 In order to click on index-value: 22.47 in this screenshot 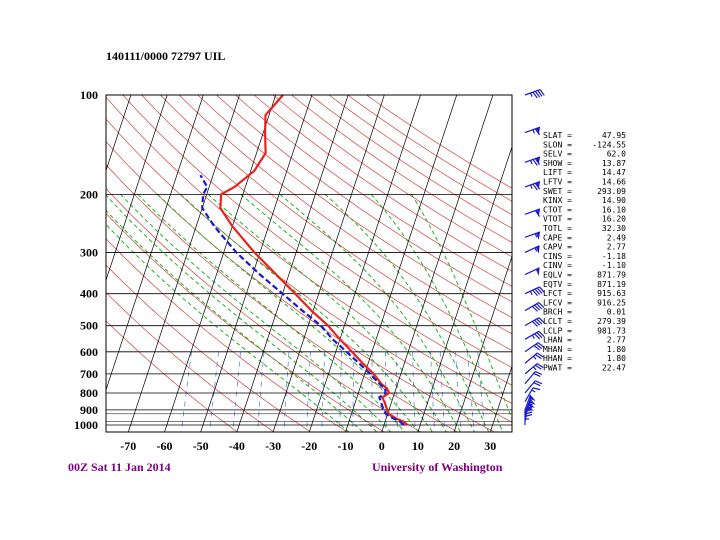, I will do `click(614, 368)`.